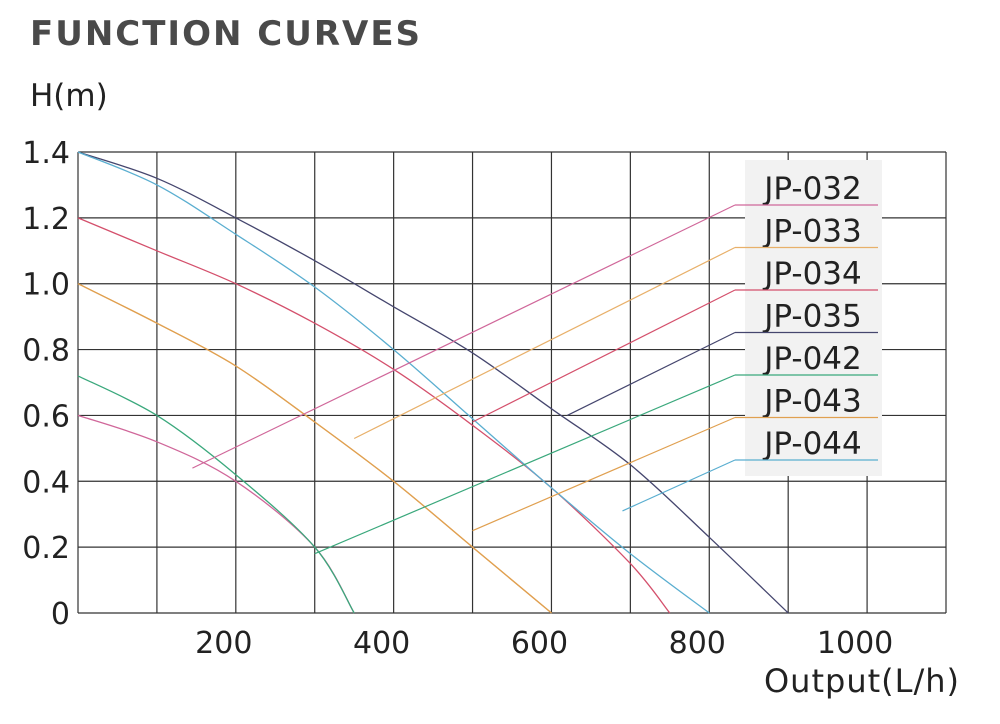  I want to click on y-tick-label: 0.8, so click(46, 351).